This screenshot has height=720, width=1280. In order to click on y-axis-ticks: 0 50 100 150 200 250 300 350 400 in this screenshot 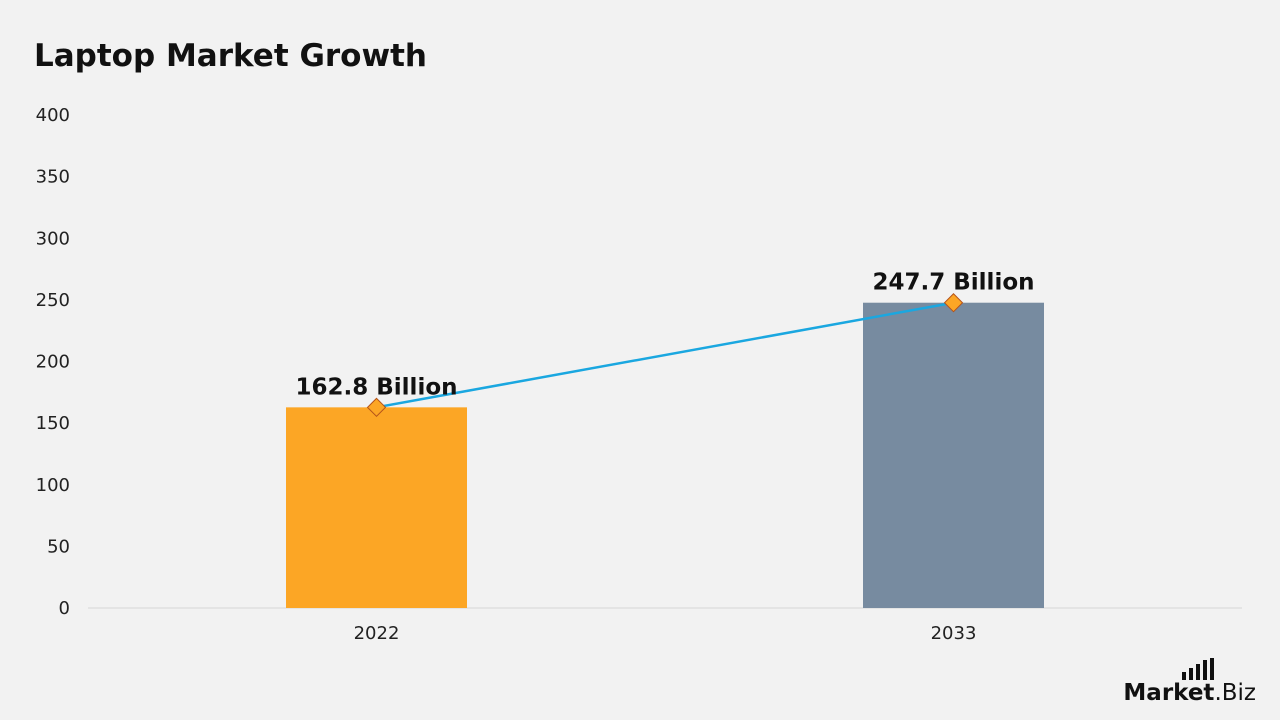, I will do `click(53, 362)`.